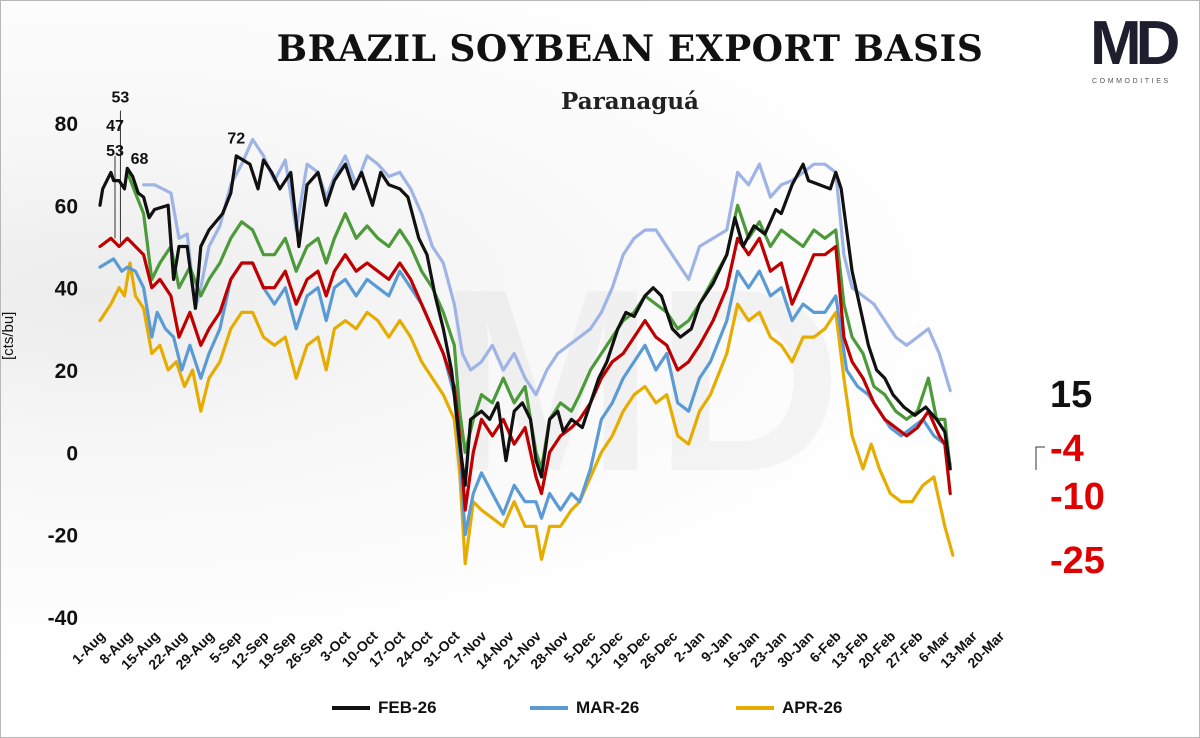  What do you see at coordinates (66, 206) in the screenshot?
I see `y-tick-label: 60` at bounding box center [66, 206].